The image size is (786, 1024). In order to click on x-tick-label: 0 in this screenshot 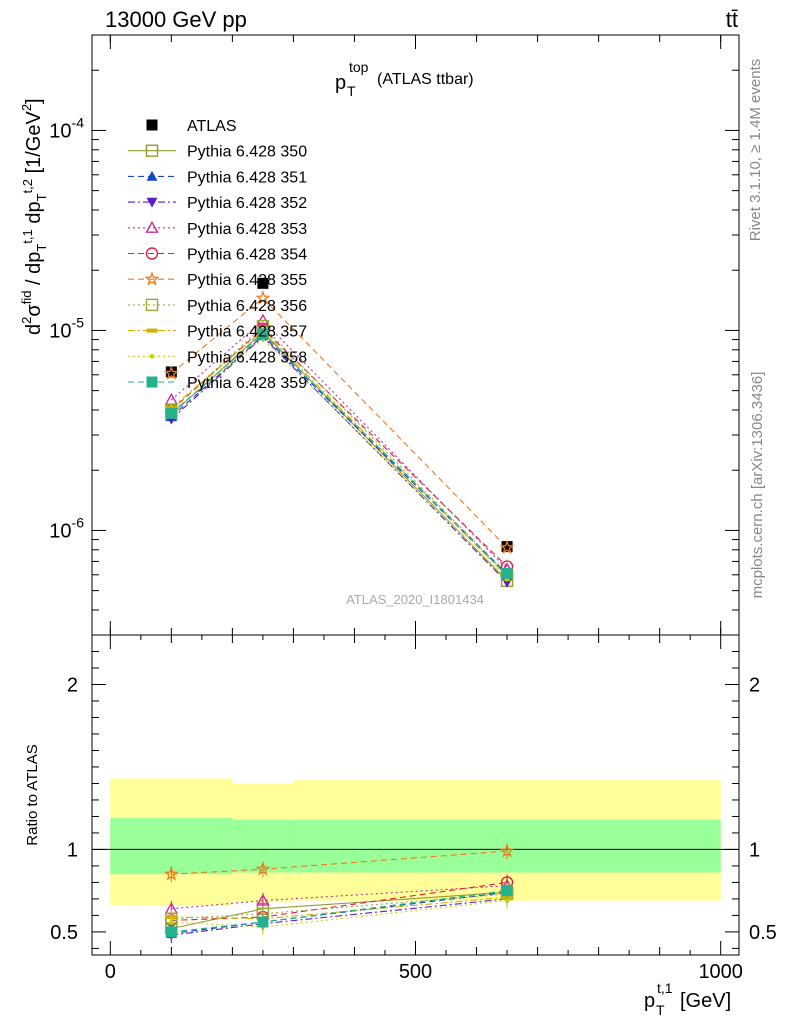, I will do `click(110, 972)`.